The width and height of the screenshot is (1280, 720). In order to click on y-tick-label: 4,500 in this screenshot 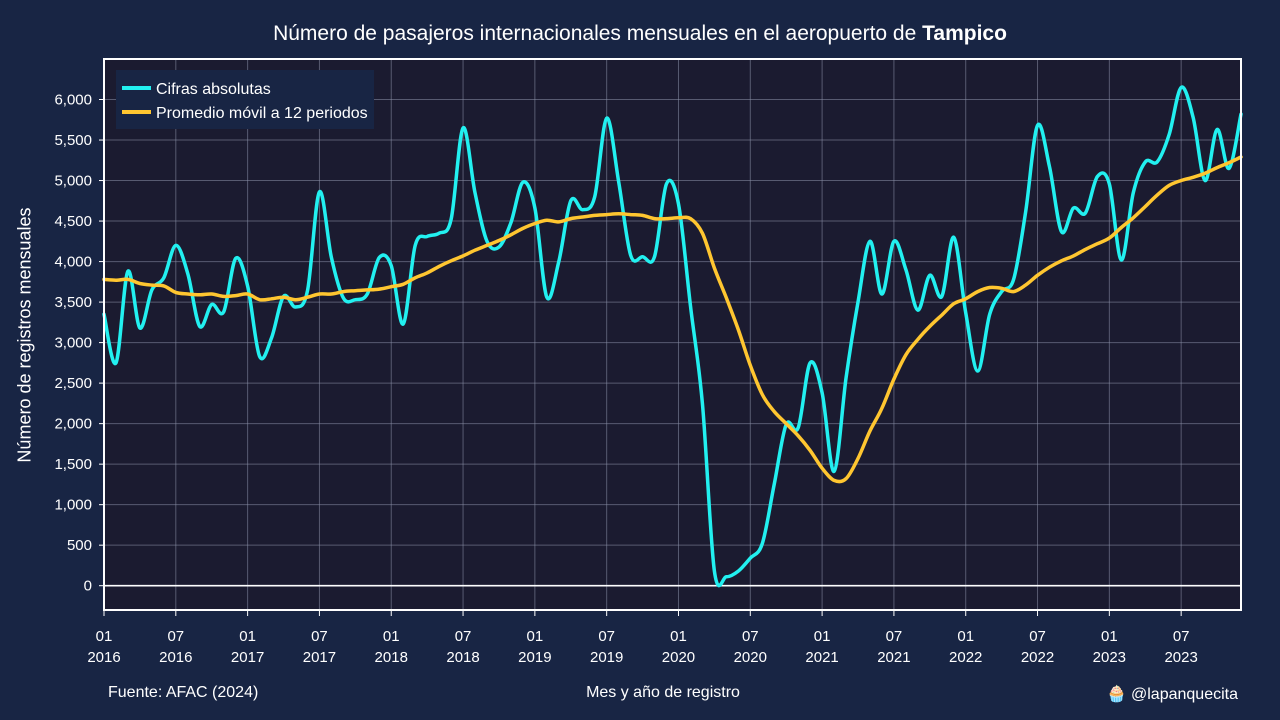, I will do `click(73, 221)`.